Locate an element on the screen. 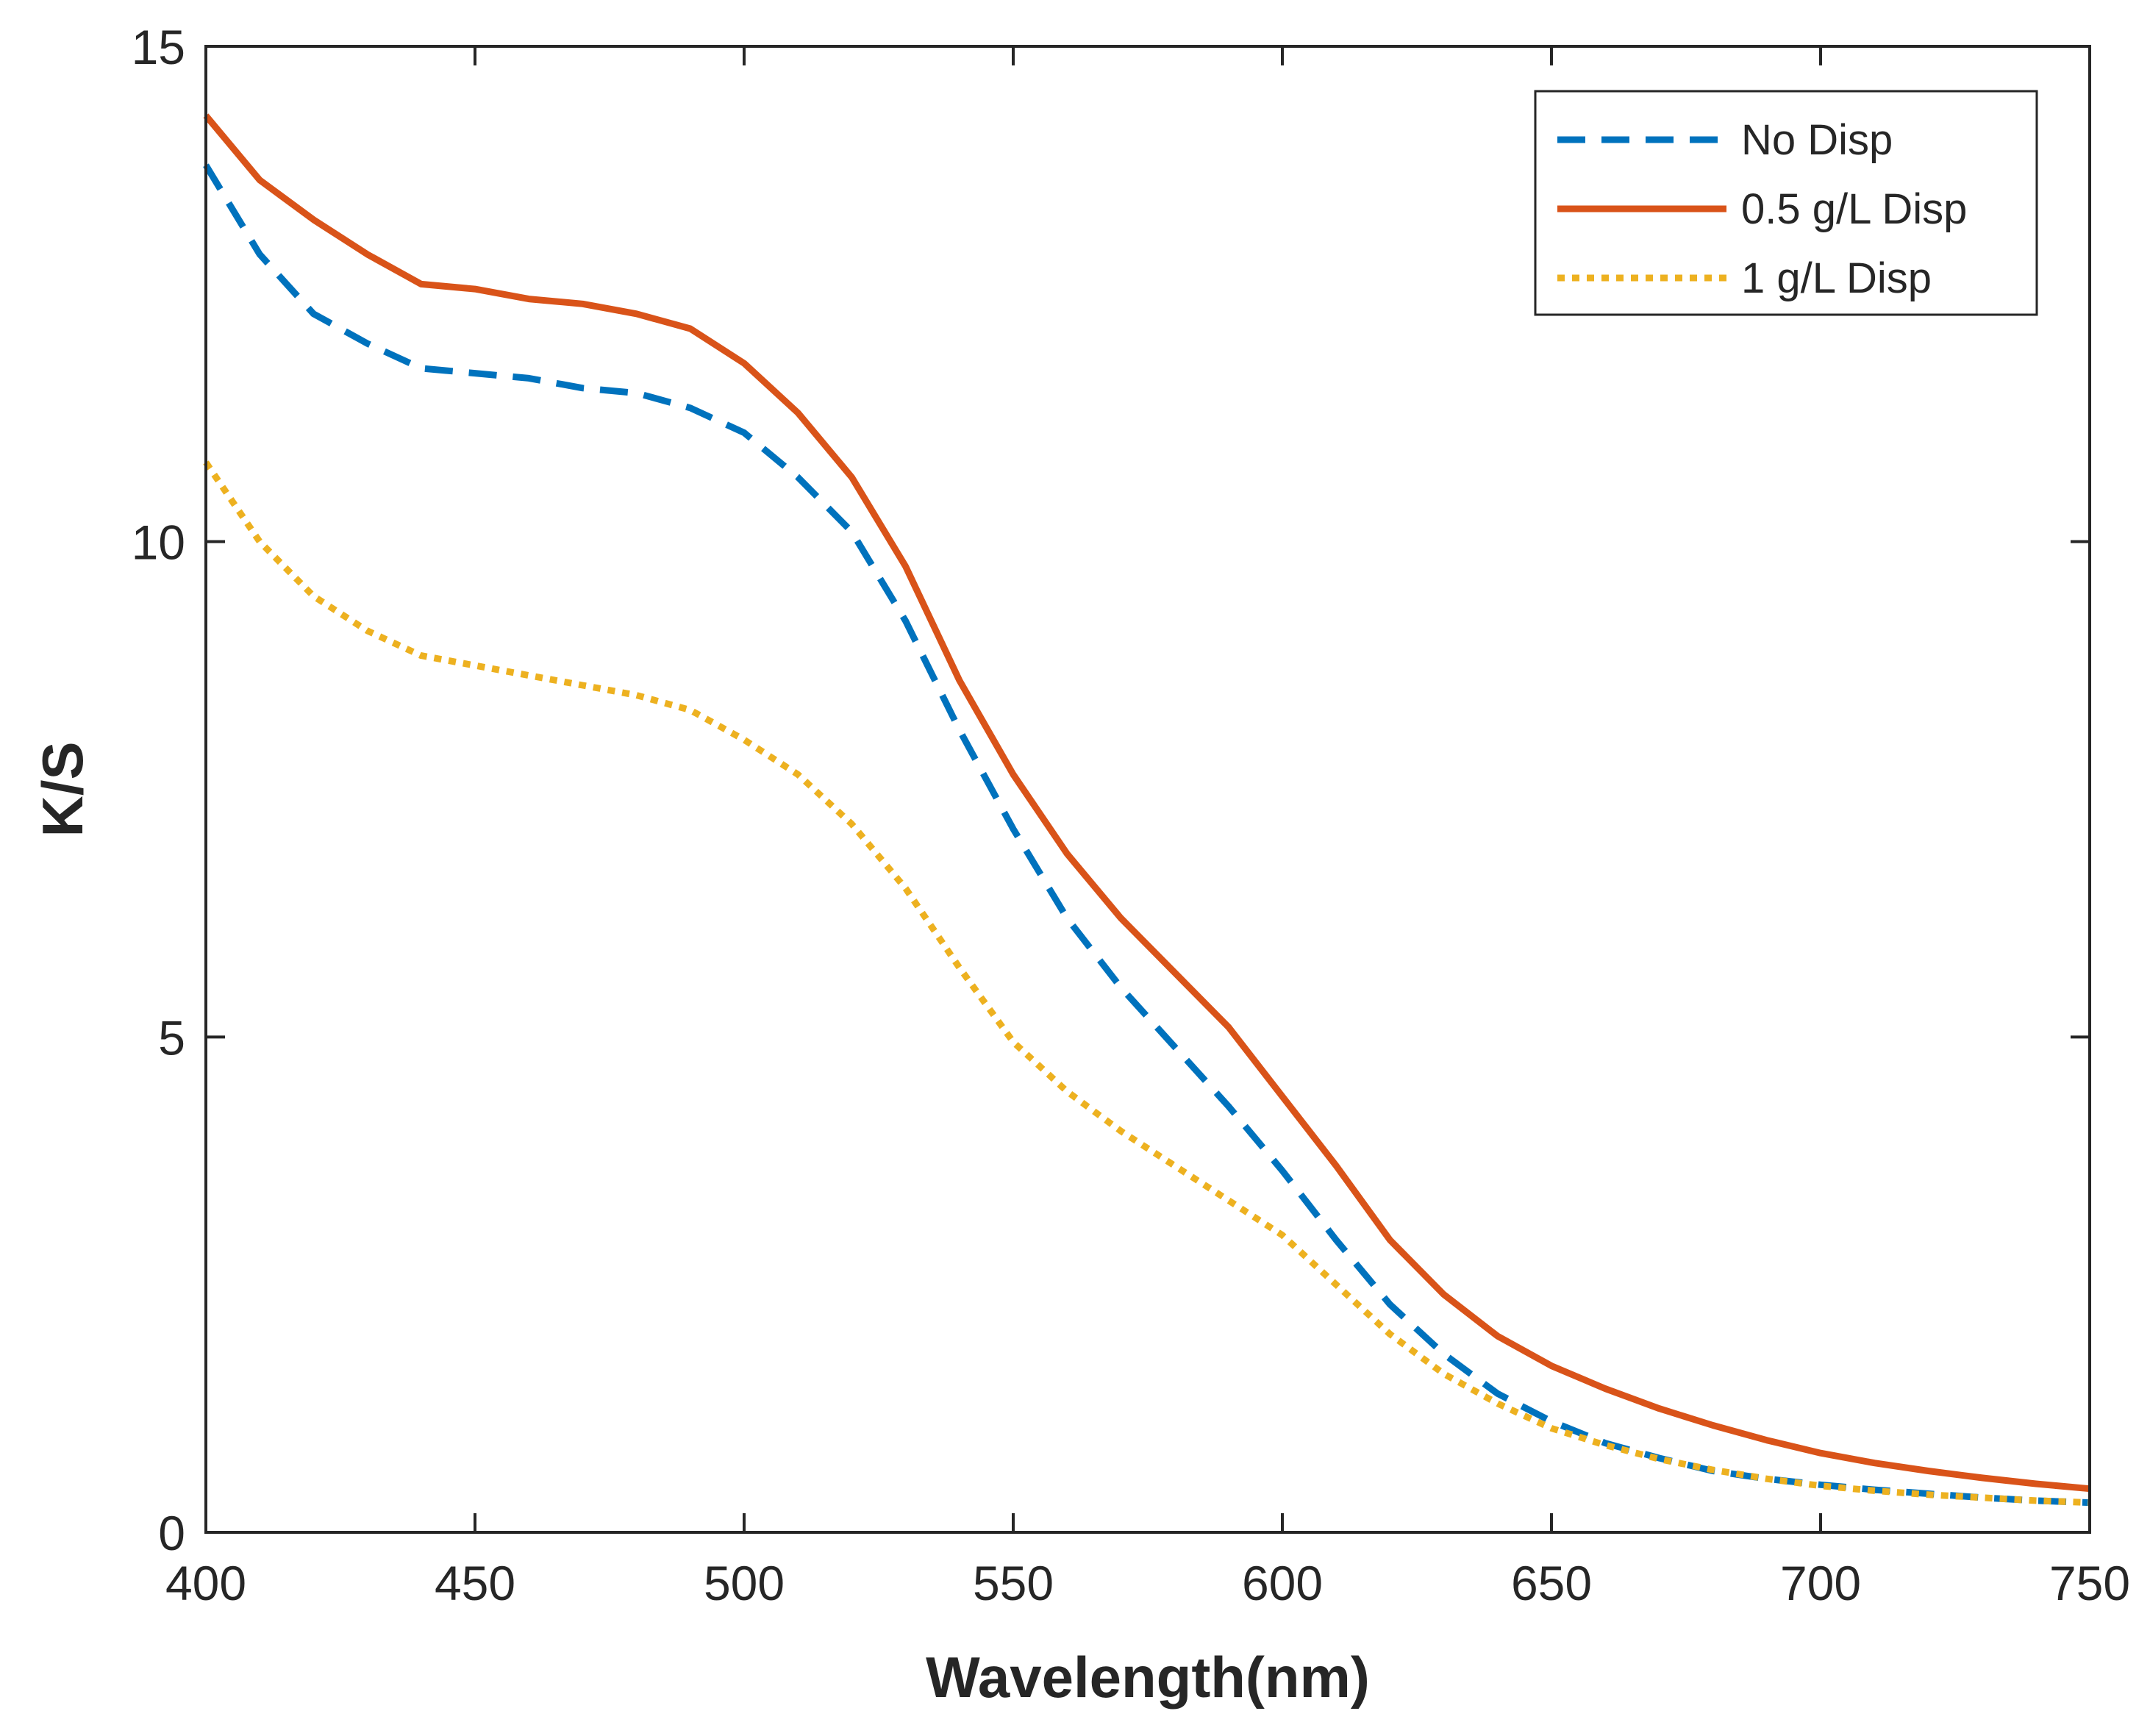  x-tick-label: 500 is located at coordinates (745, 1583).